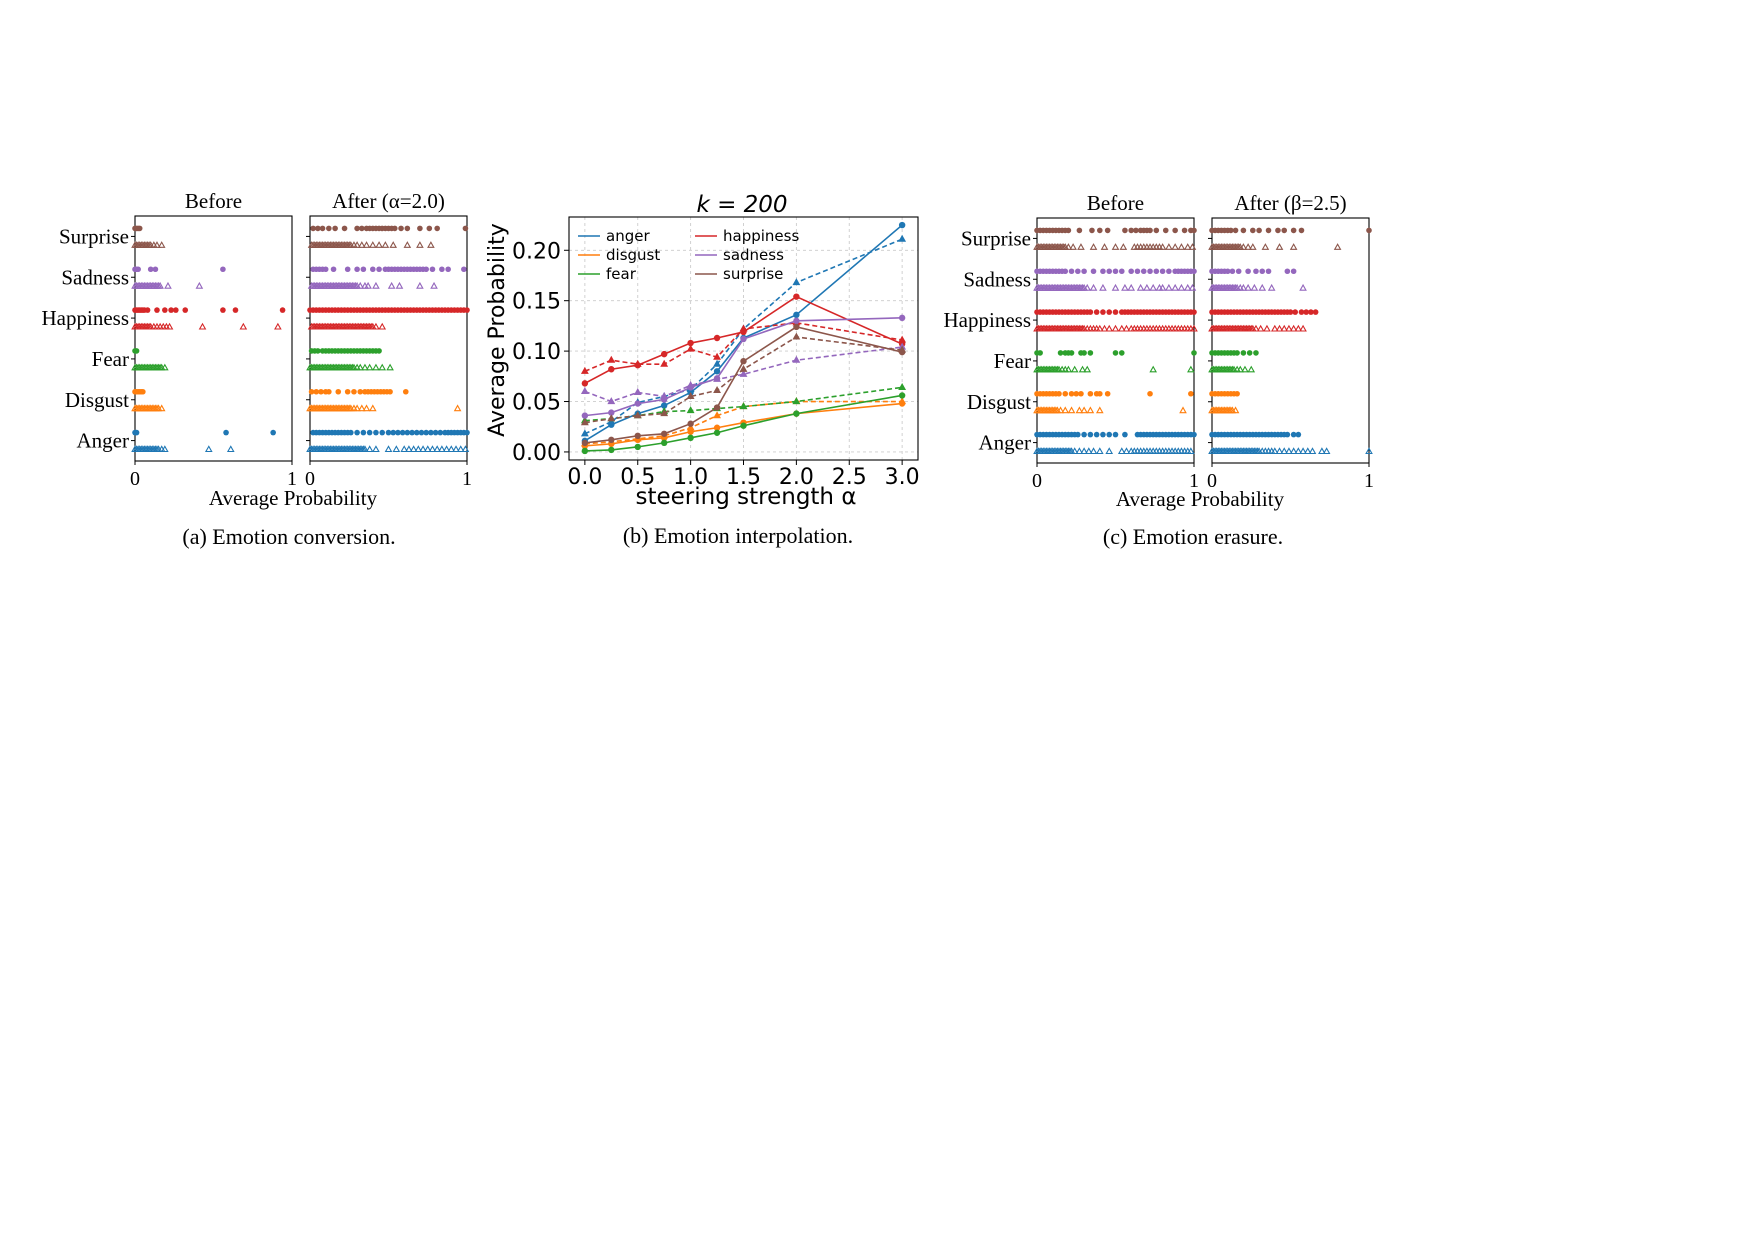  Describe the element at coordinates (293, 498) in the screenshot. I see `panel-a-xlabel: Average Probability` at that location.